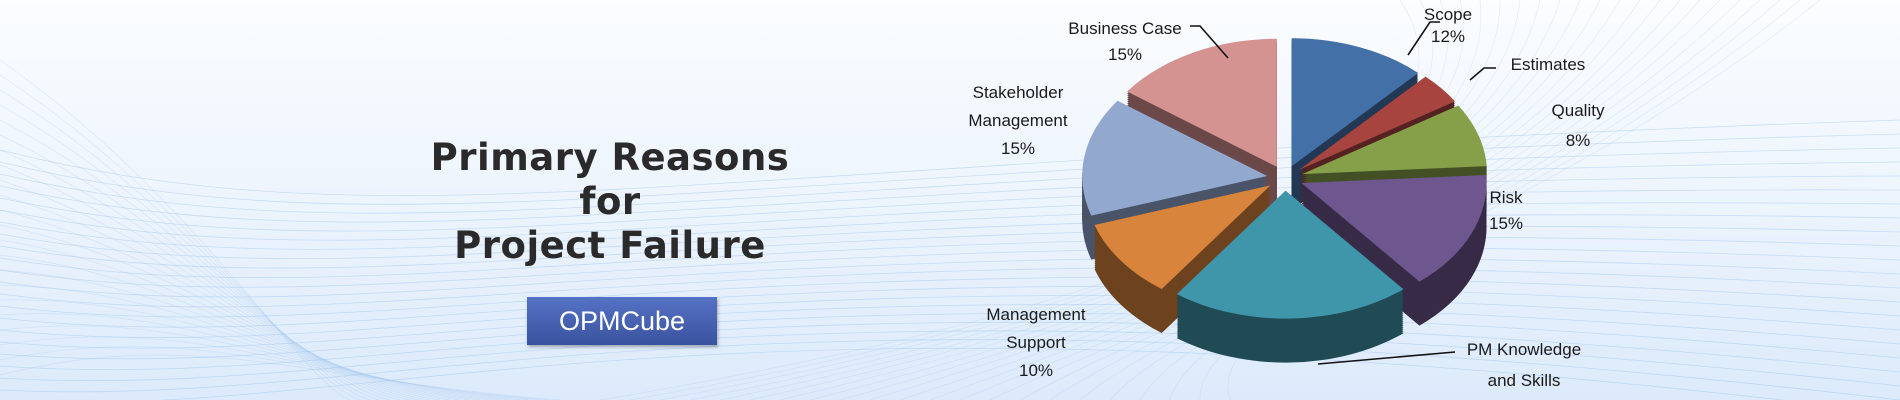 Image resolution: width=1900 pixels, height=400 pixels. I want to click on slice-label: Estimates, so click(1548, 64).